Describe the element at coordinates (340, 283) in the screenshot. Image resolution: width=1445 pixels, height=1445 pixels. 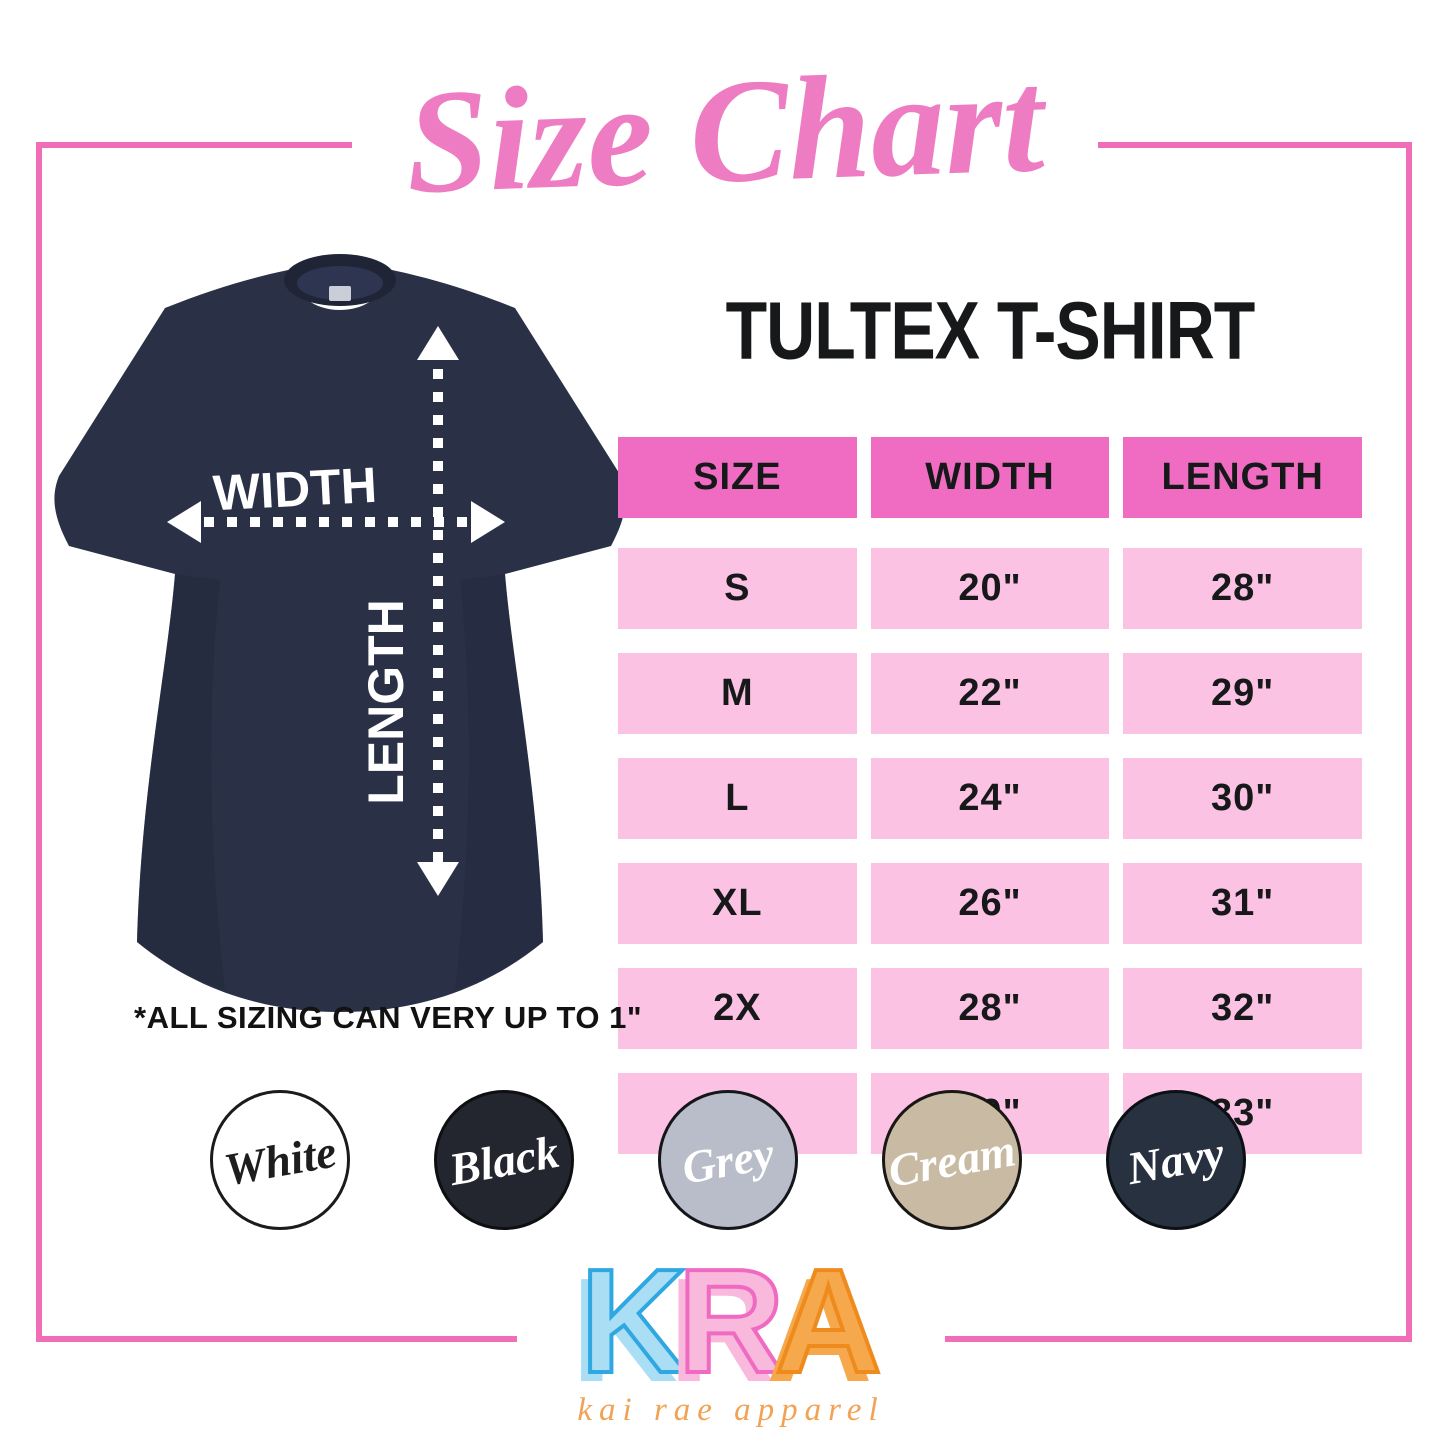
I see `tshirt-collar-inner` at that location.